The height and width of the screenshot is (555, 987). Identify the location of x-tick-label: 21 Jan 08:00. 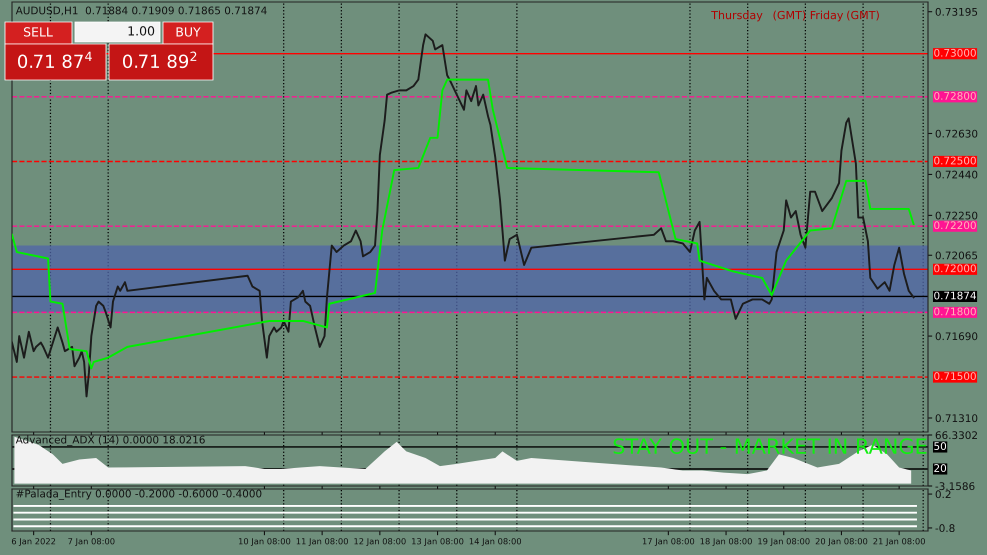
(899, 542).